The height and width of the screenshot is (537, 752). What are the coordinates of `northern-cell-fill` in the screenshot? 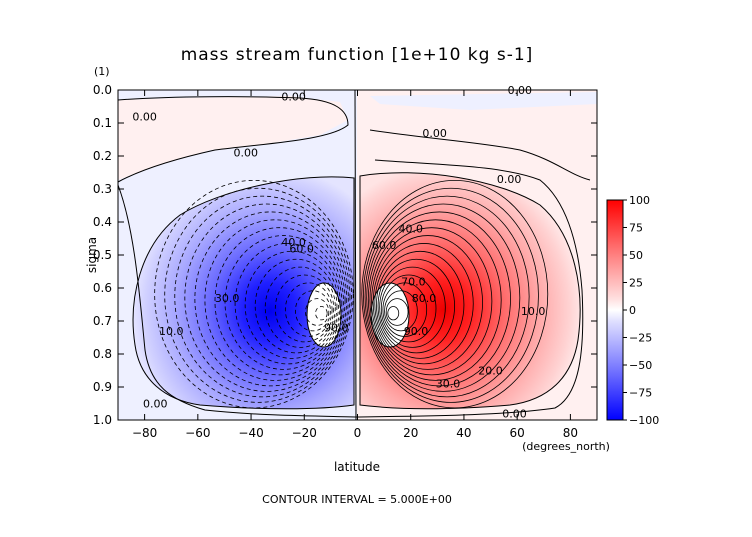 It's located at (470, 291).